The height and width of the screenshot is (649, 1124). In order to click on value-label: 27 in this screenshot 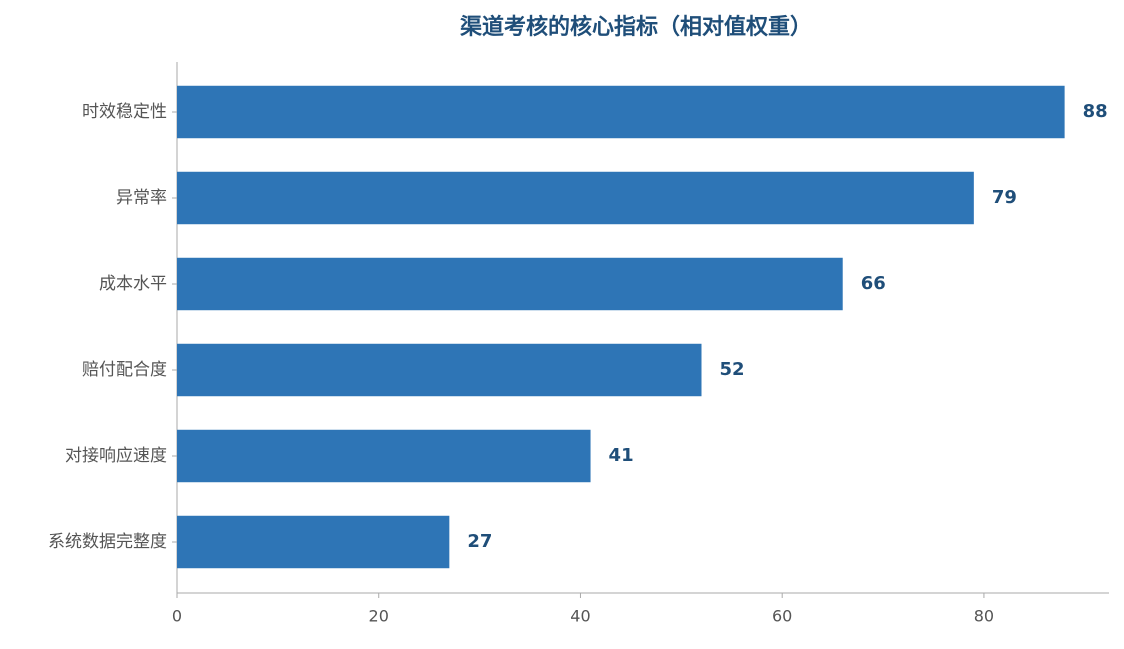, I will do `click(479, 541)`.